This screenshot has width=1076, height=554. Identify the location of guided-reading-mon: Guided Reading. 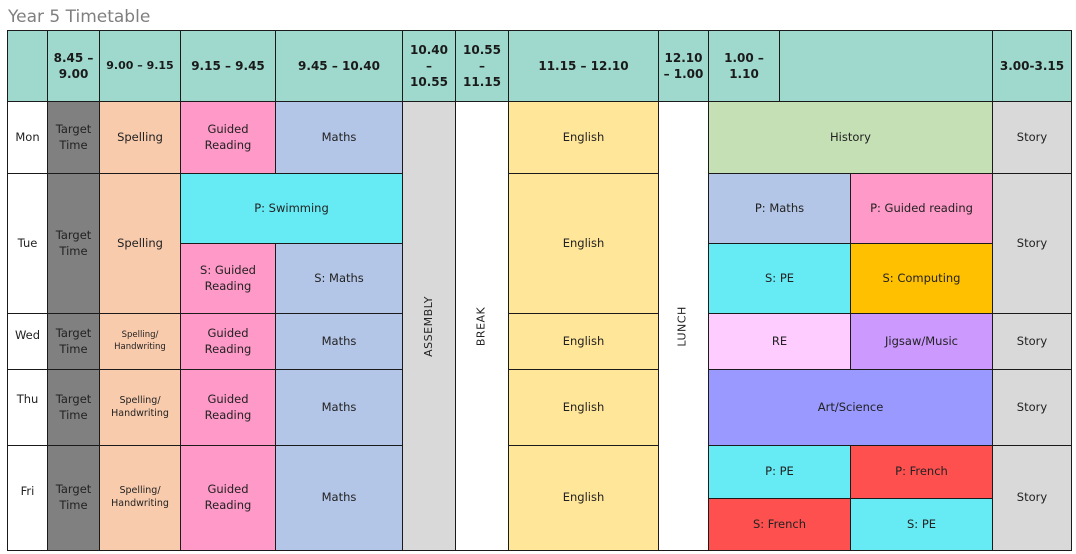
(228, 137).